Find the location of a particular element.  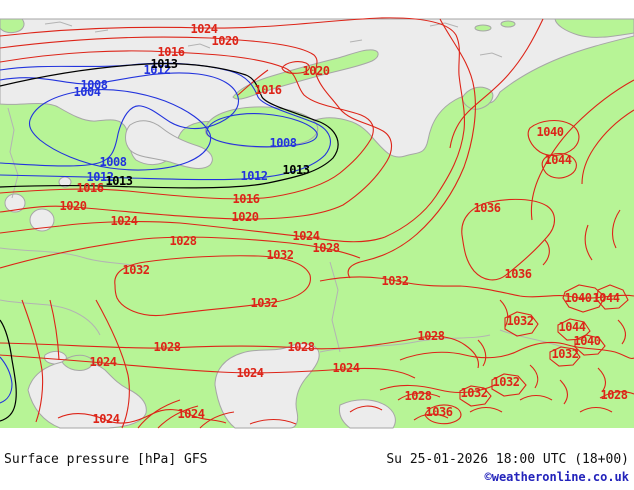

isobar-1008-kola-loop is located at coordinates (262, 130).